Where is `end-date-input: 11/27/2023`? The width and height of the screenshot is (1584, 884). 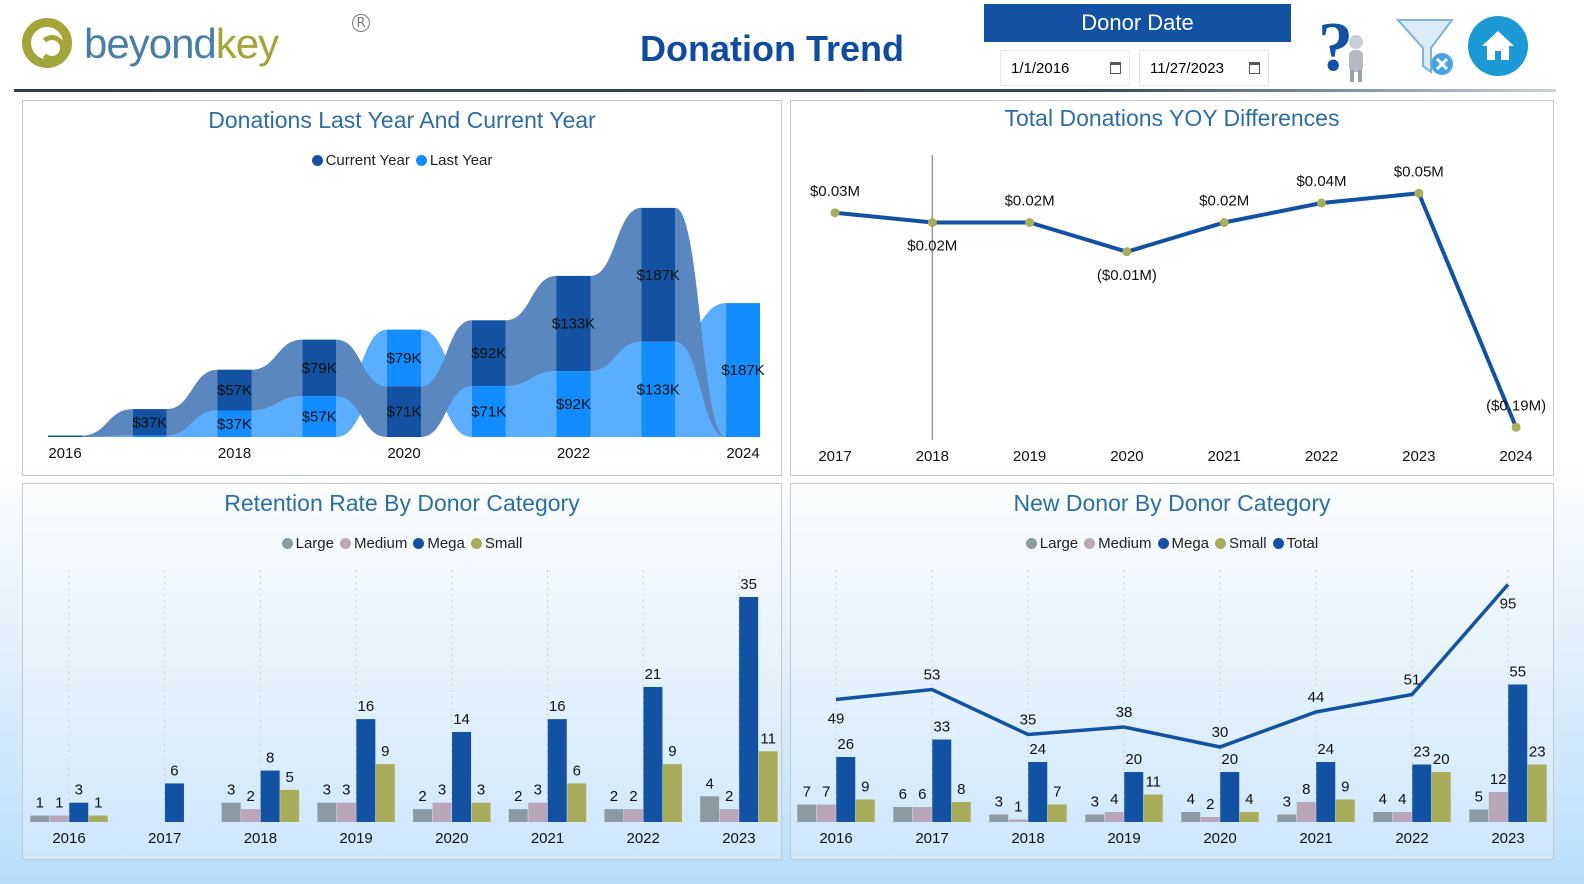
end-date-input: 11/27/2023 is located at coordinates (1204, 68).